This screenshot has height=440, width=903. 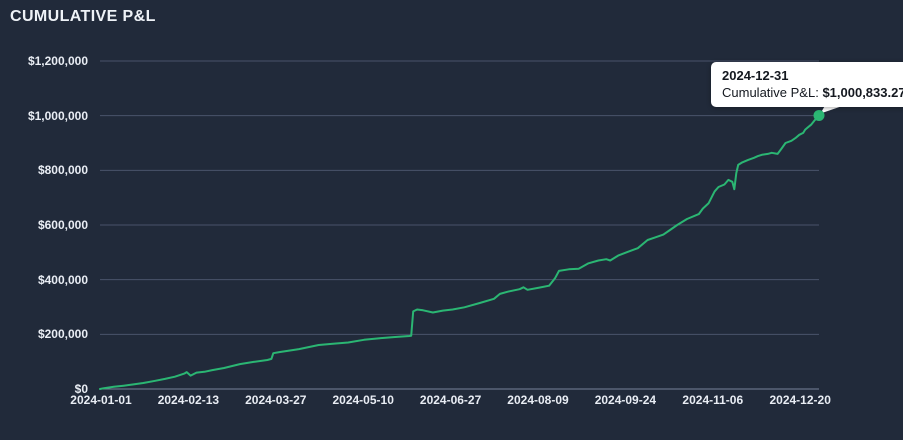 I want to click on y-axis-tick-label: $600,000, so click(x=62, y=225).